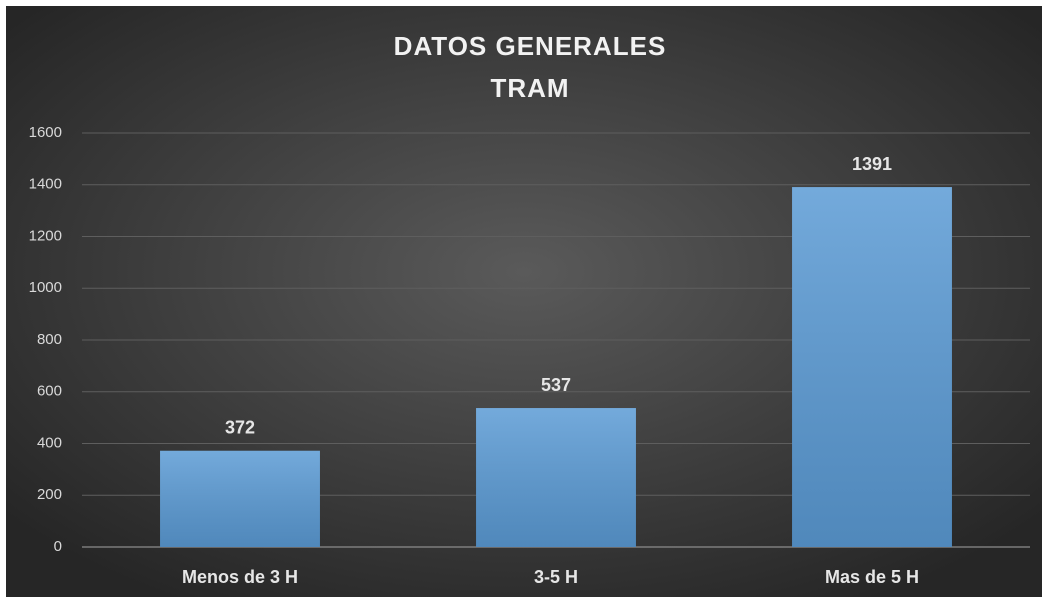 The image size is (1044, 597). Describe the element at coordinates (529, 88) in the screenshot. I see `chart-title: TRAM` at that location.